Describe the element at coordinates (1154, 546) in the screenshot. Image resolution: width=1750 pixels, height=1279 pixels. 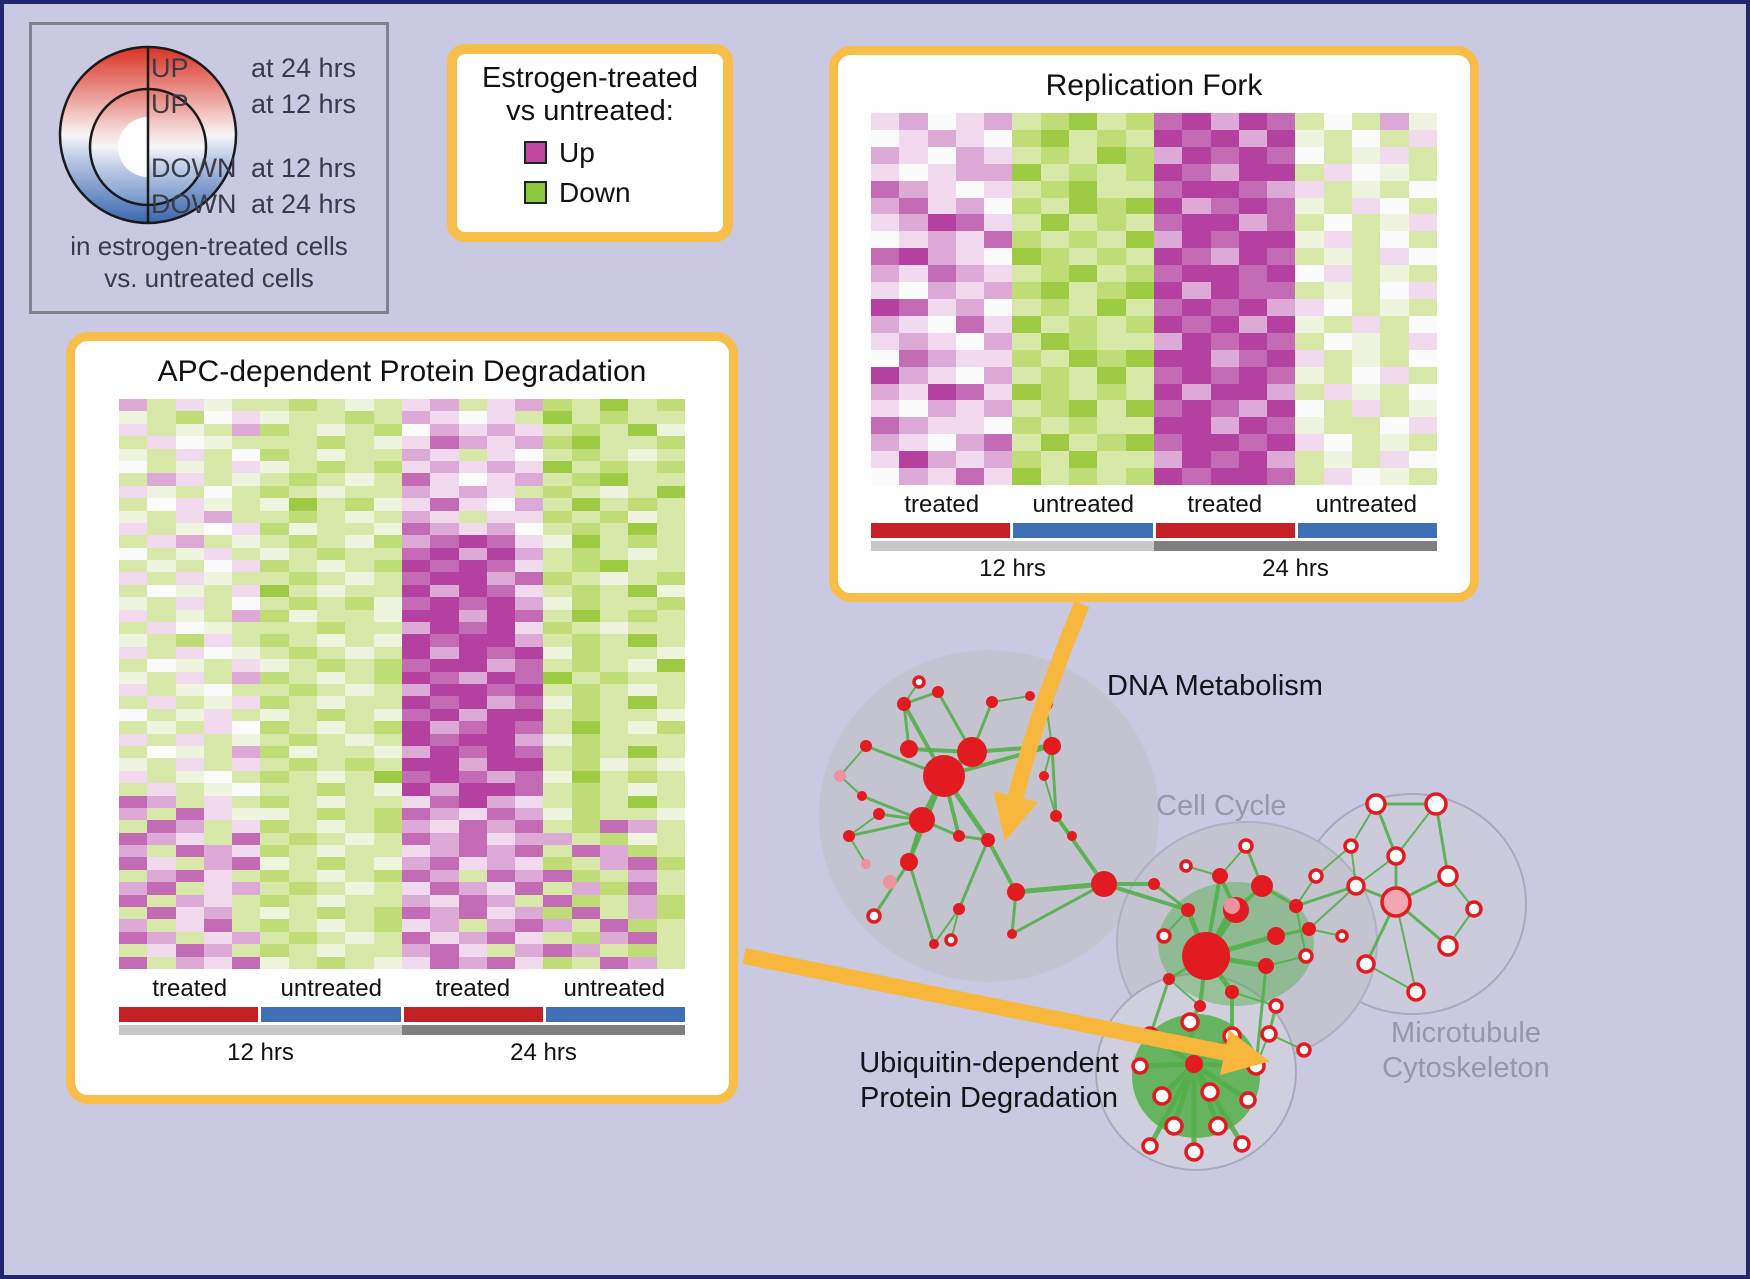
I see `time-bars` at that location.